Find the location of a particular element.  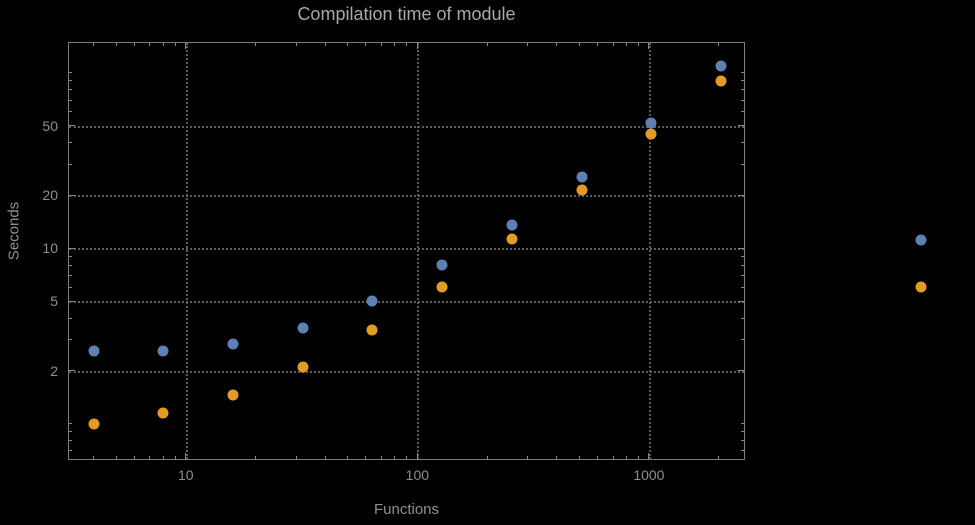

x-tick-label: 1000 is located at coordinates (649, 475).